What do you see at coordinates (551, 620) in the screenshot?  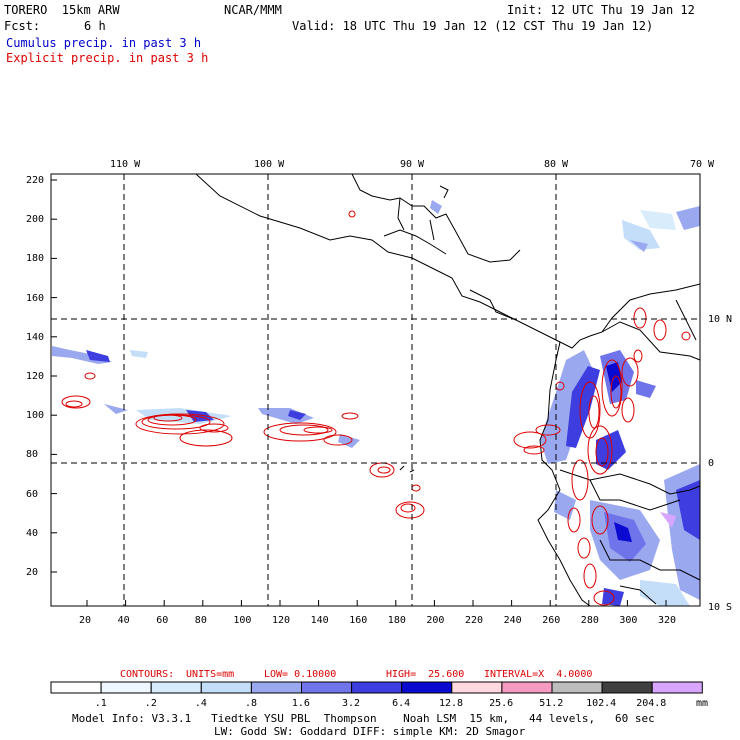 I see `x-tick-label: 260` at bounding box center [551, 620].